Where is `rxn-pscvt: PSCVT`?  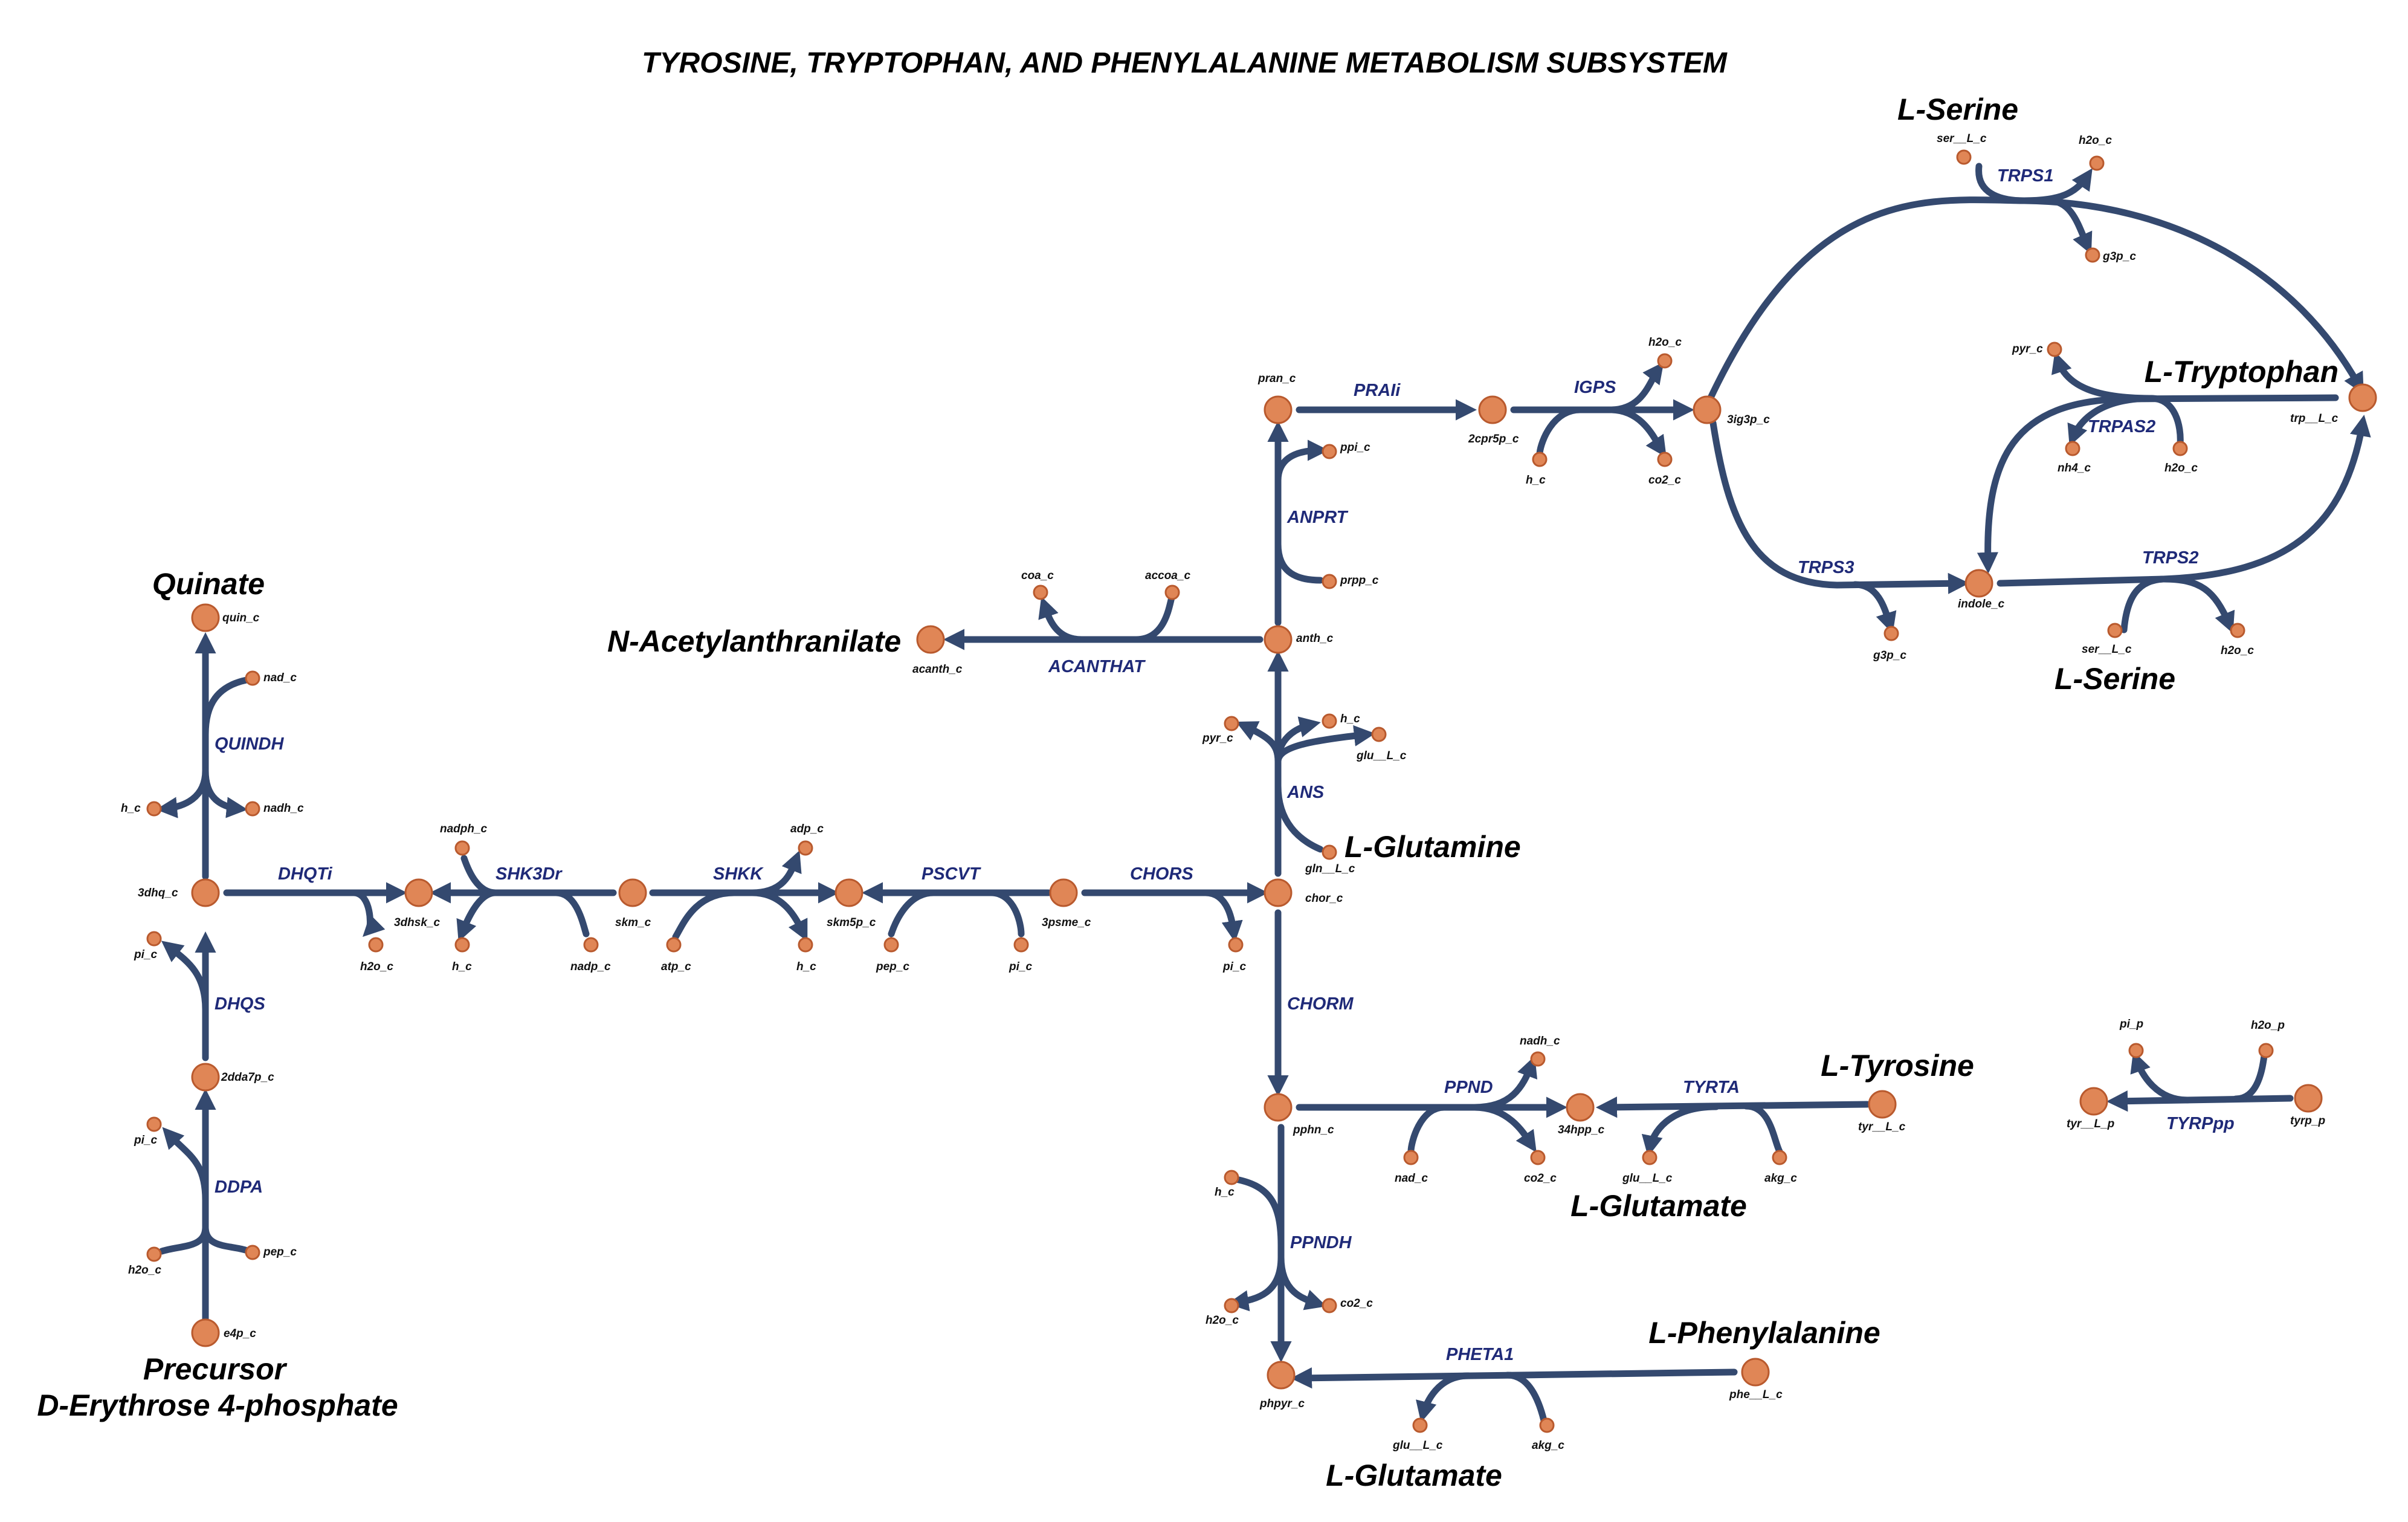 rxn-pscvt: PSCVT is located at coordinates (951, 874).